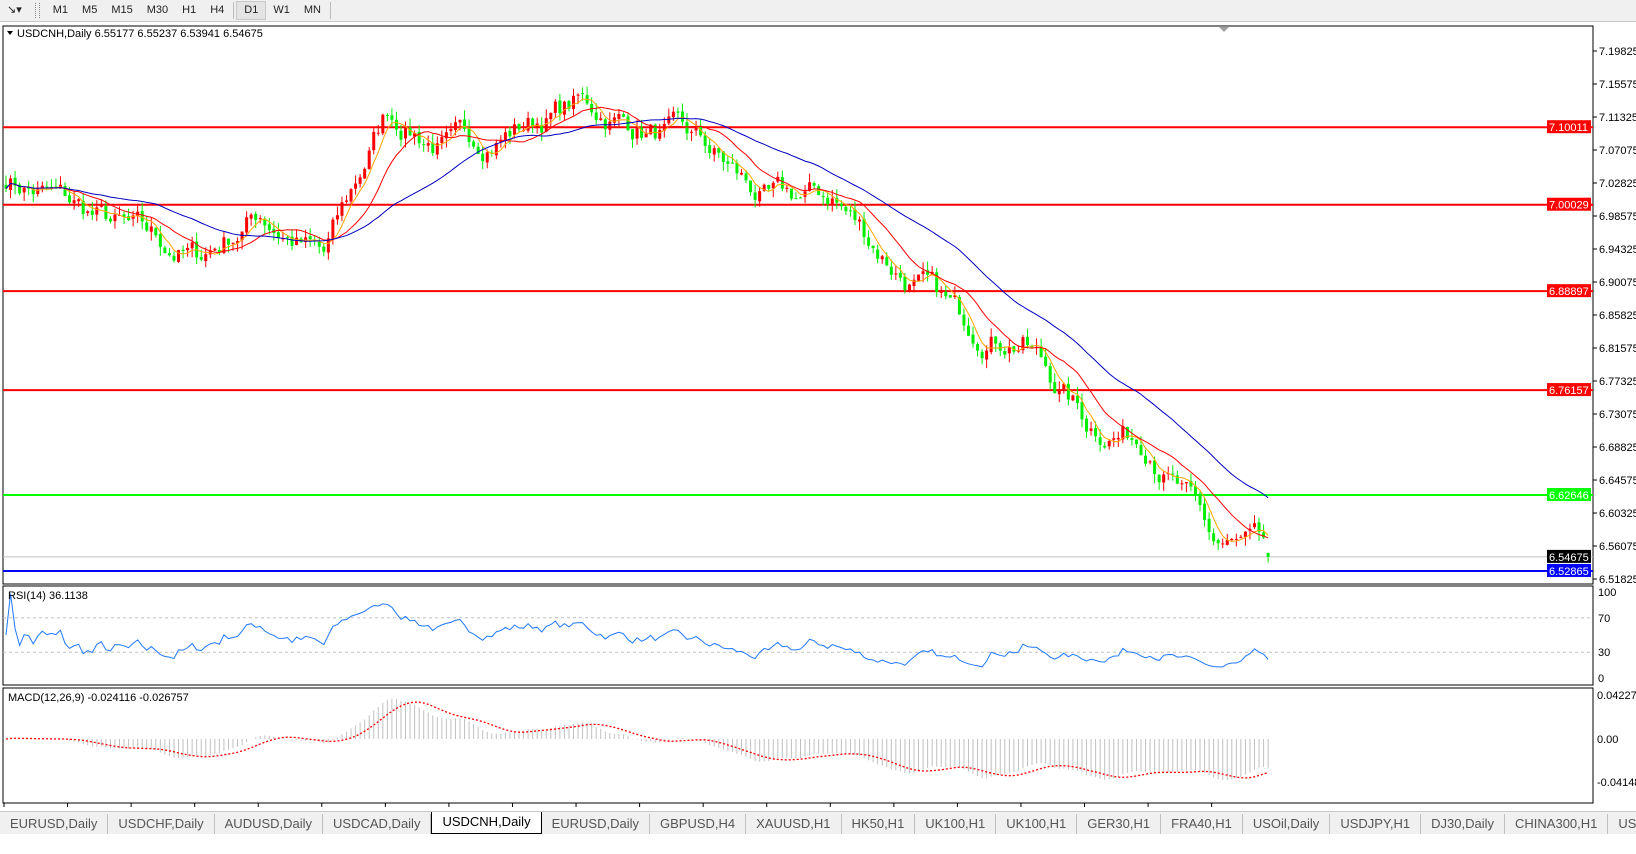  What do you see at coordinates (377, 824) in the screenshot?
I see `chart-tab: USDCAD,Daily` at bounding box center [377, 824].